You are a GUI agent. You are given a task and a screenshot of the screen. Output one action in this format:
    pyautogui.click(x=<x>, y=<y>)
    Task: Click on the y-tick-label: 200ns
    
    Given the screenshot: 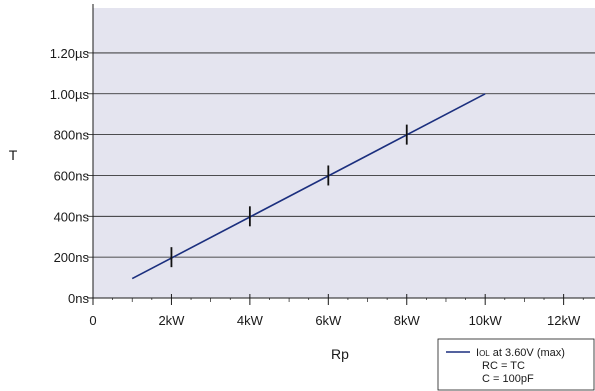 What is the action you would take?
    pyautogui.click(x=72, y=257)
    